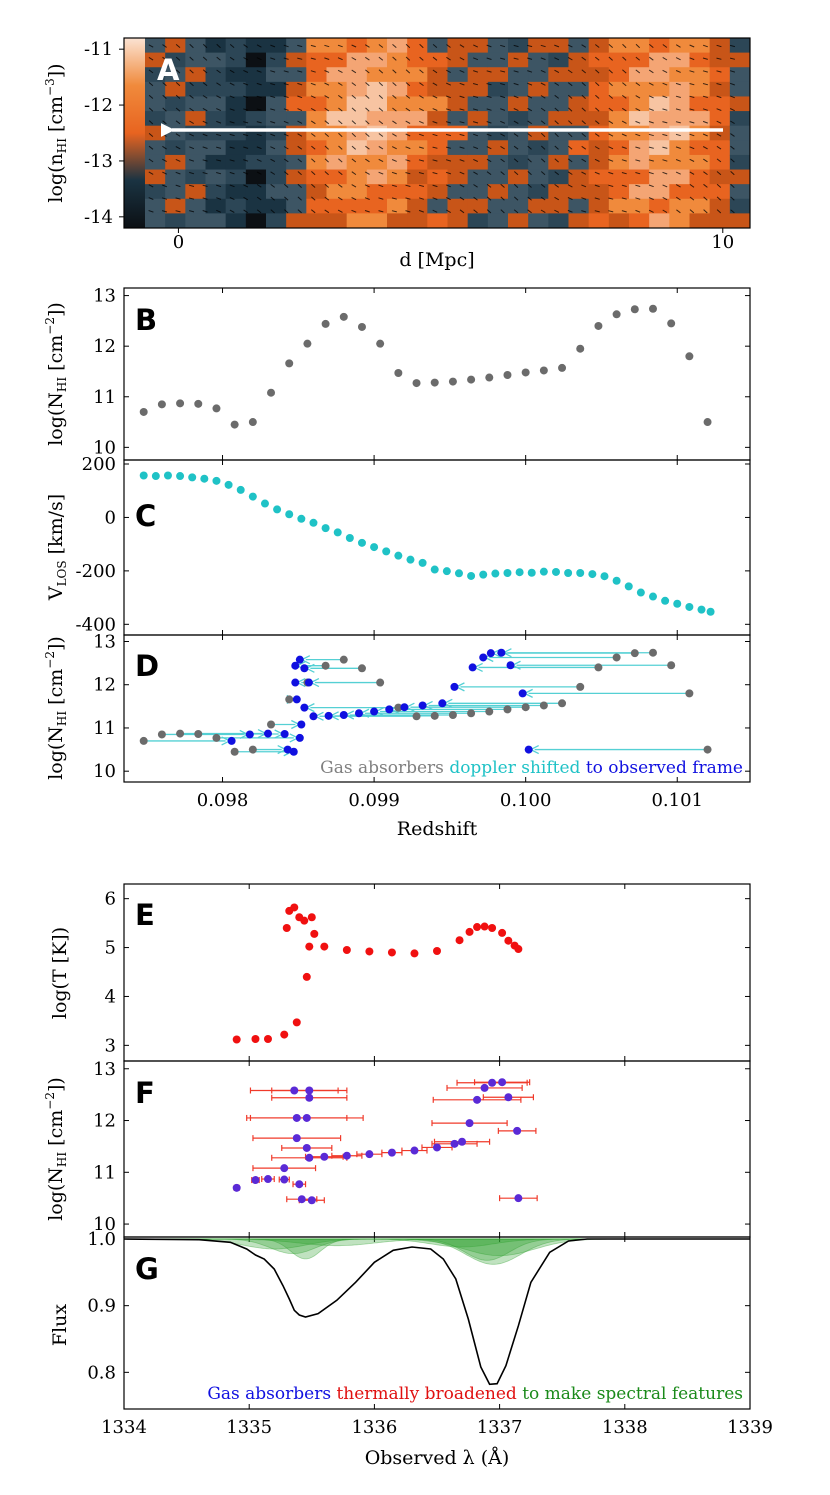 The width and height of the screenshot is (830, 1495). Describe the element at coordinates (284, 734) in the screenshot. I see `observed-point` at that location.